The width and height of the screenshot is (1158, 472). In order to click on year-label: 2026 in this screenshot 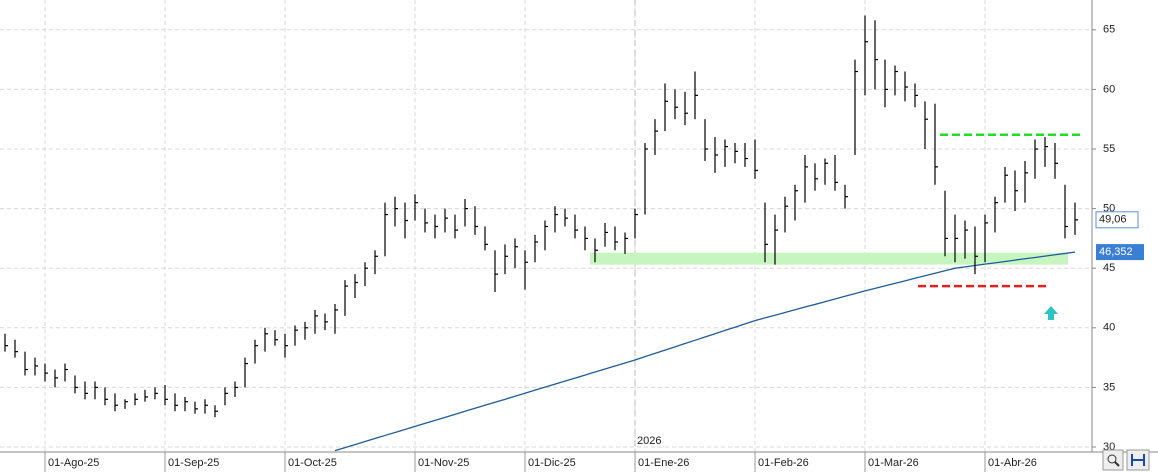, I will do `click(649, 441)`.